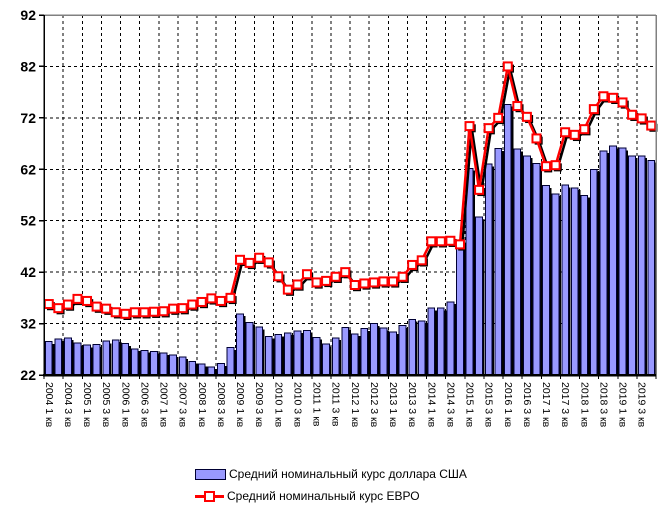 This screenshot has width=666, height=512. Describe the element at coordinates (125, 405) in the screenshot. I see `x-tick-label: 2006 1 кв` at that location.